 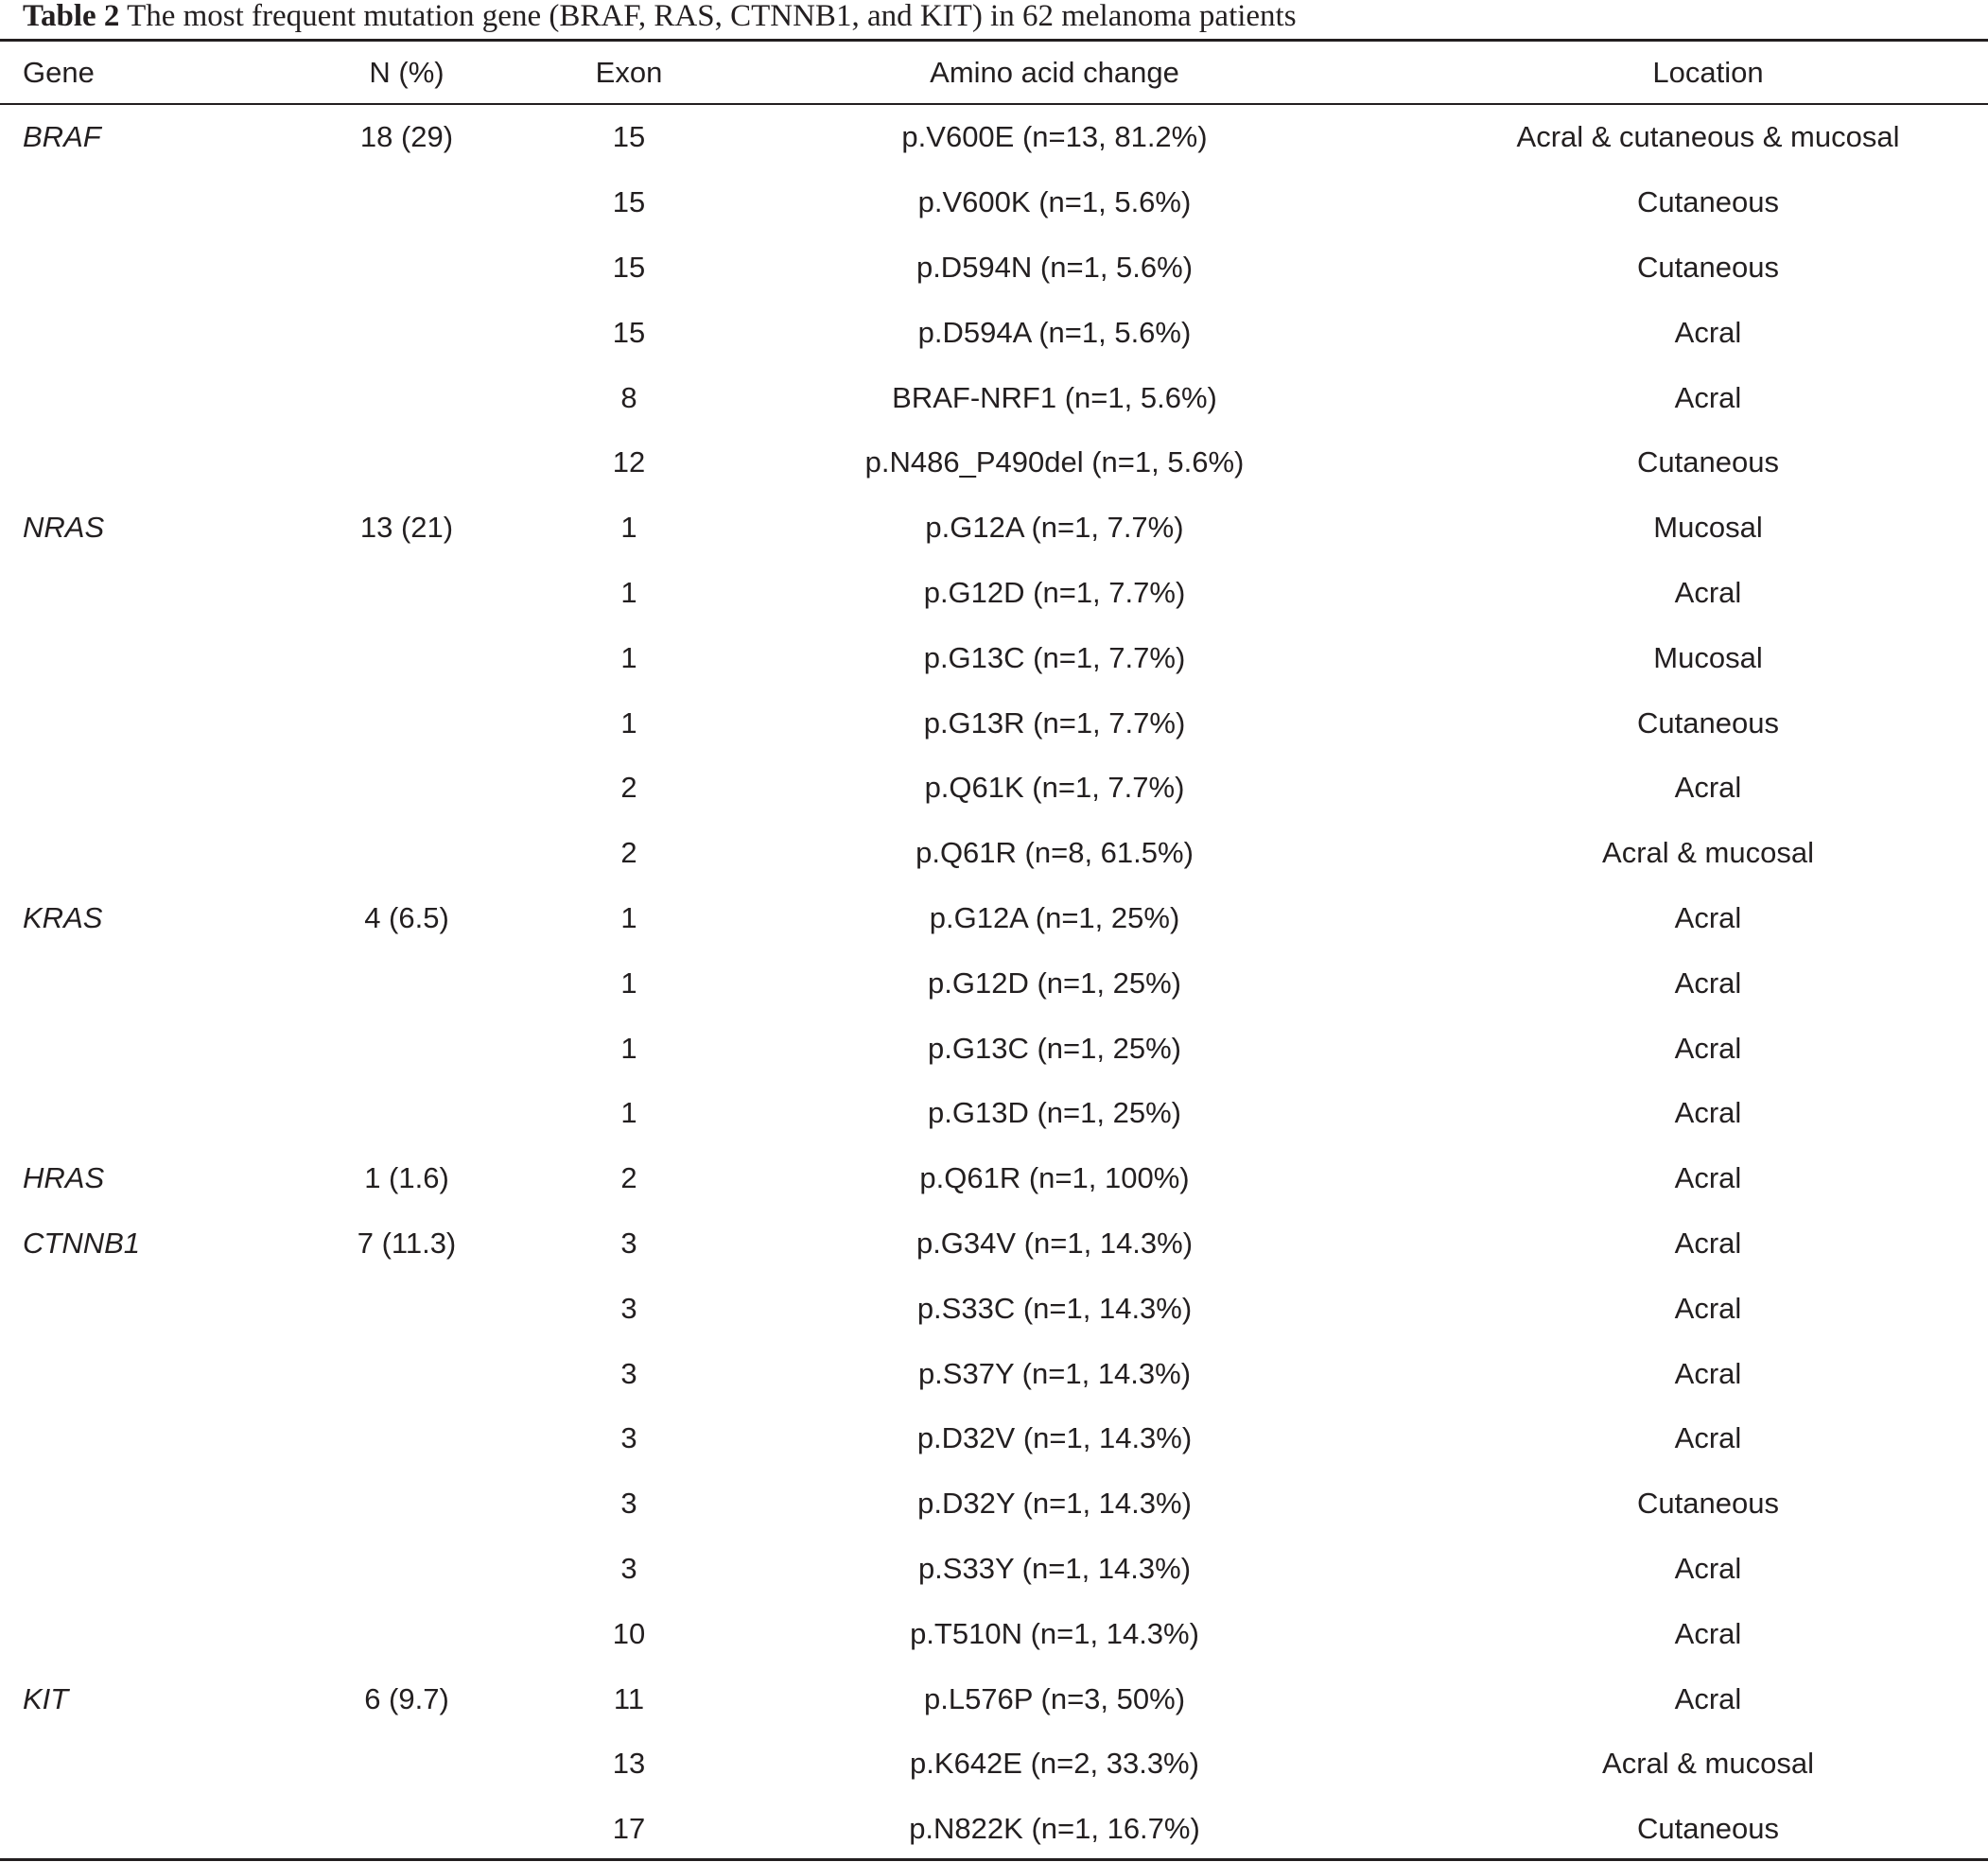 What do you see at coordinates (59, 72) in the screenshot?
I see `header-gene: Gene` at bounding box center [59, 72].